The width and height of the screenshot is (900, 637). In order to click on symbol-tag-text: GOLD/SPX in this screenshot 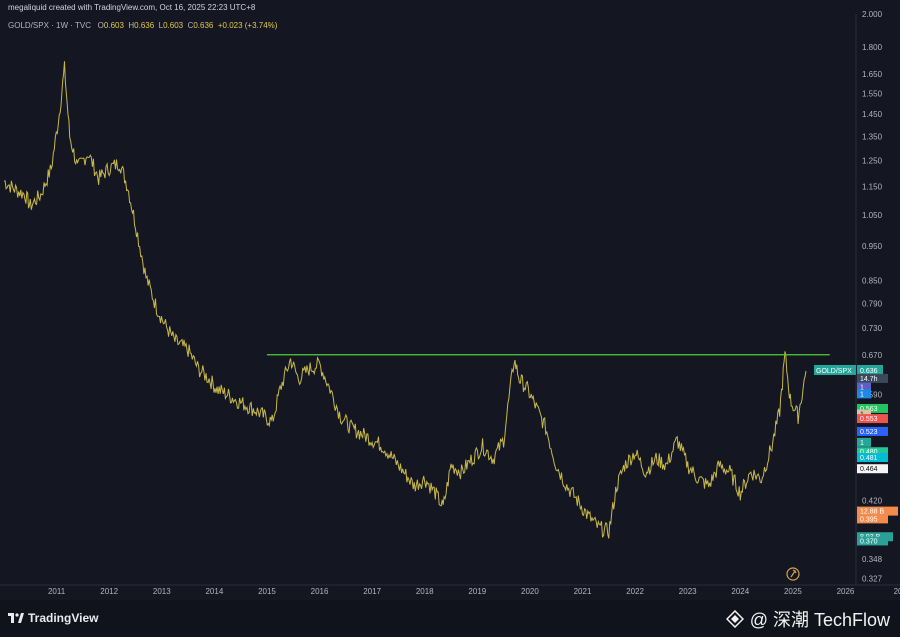, I will do `click(834, 371)`.